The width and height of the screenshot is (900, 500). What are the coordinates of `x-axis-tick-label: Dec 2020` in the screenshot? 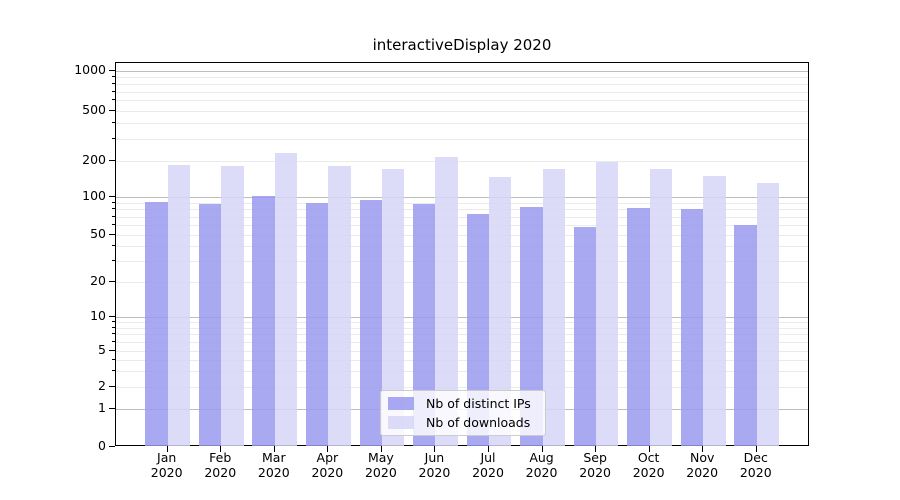 It's located at (755, 465).